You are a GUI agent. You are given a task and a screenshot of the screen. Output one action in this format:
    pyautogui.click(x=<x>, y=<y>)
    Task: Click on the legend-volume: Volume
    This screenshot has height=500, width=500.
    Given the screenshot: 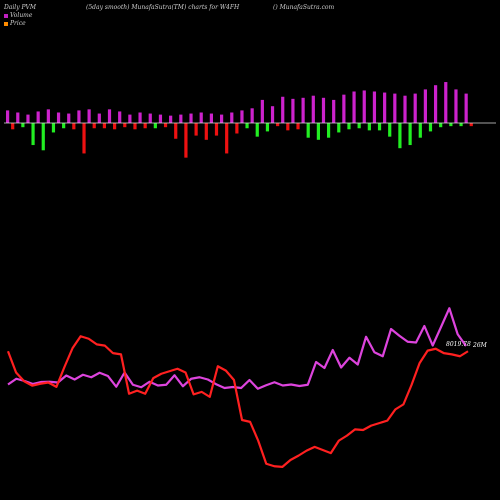 What is the action you would take?
    pyautogui.click(x=18, y=15)
    